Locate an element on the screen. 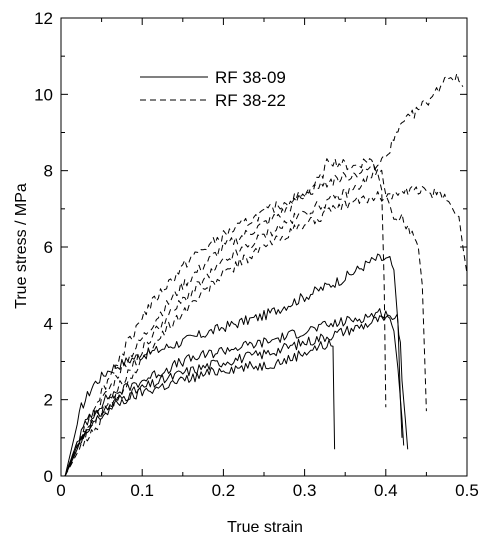 The height and width of the screenshot is (538, 489). y-tick-label: 6 is located at coordinates (48, 247).